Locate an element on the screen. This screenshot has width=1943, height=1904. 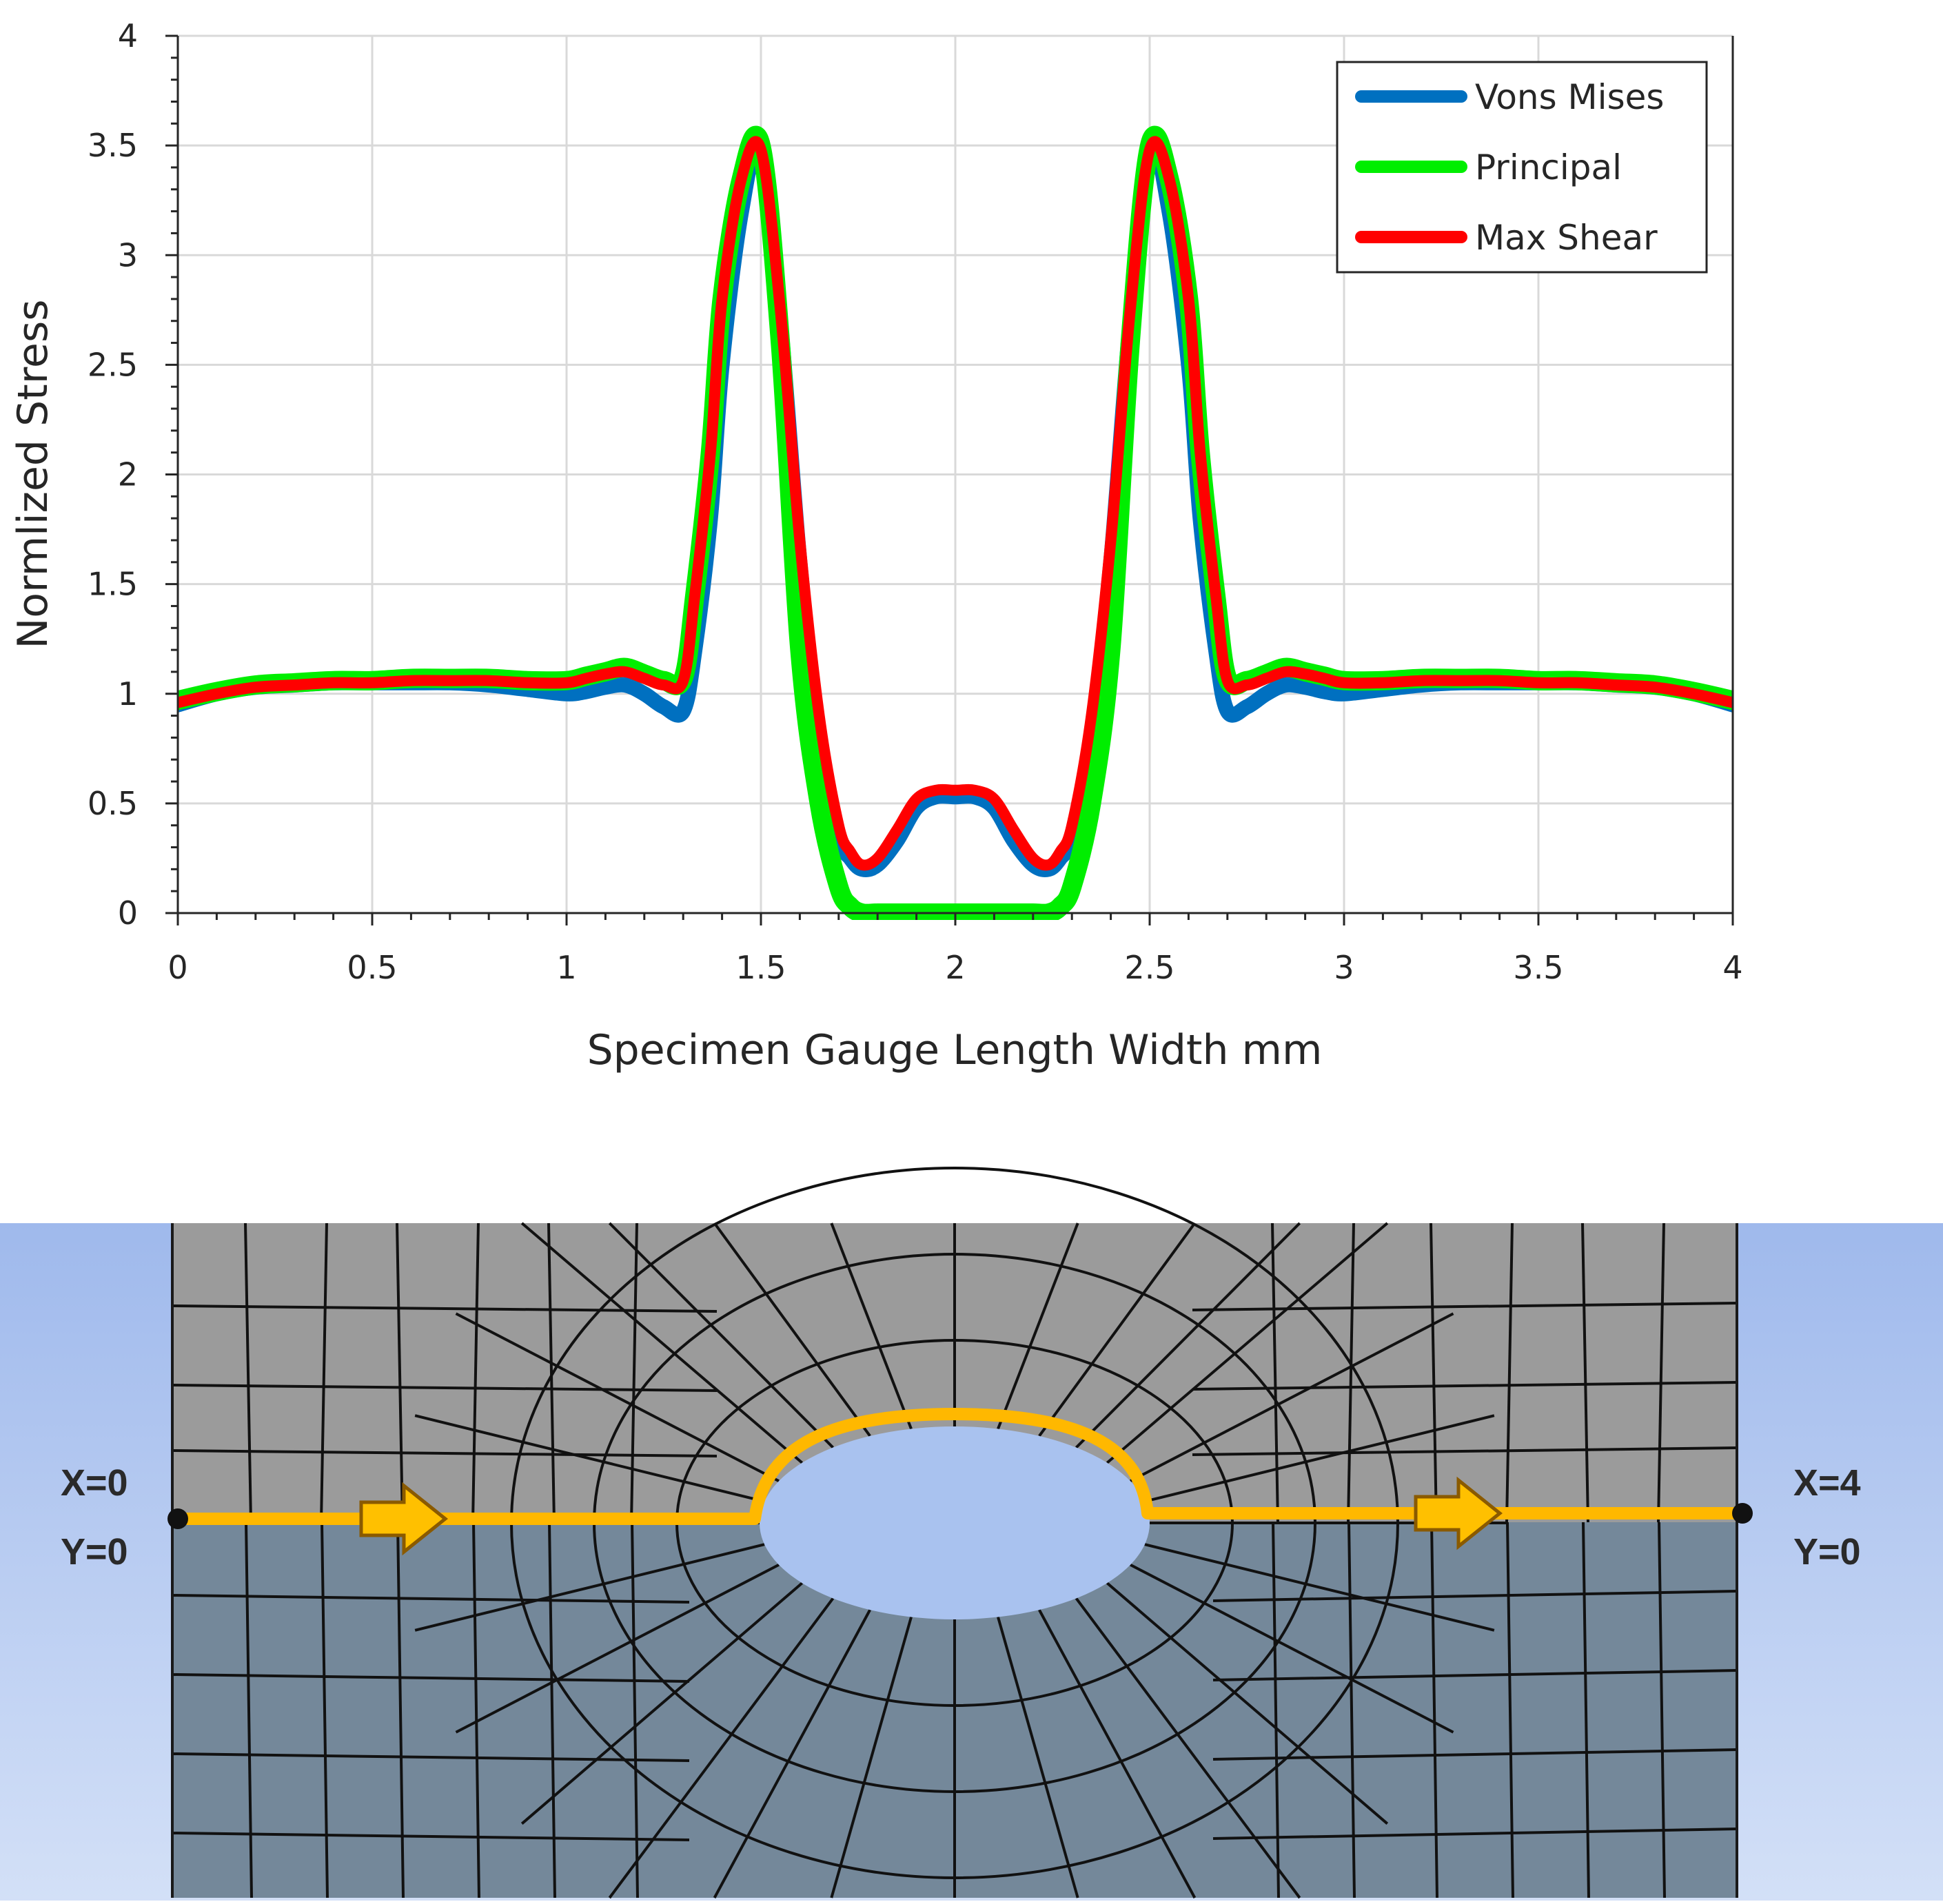
specimen-hole is located at coordinates (955, 1522).